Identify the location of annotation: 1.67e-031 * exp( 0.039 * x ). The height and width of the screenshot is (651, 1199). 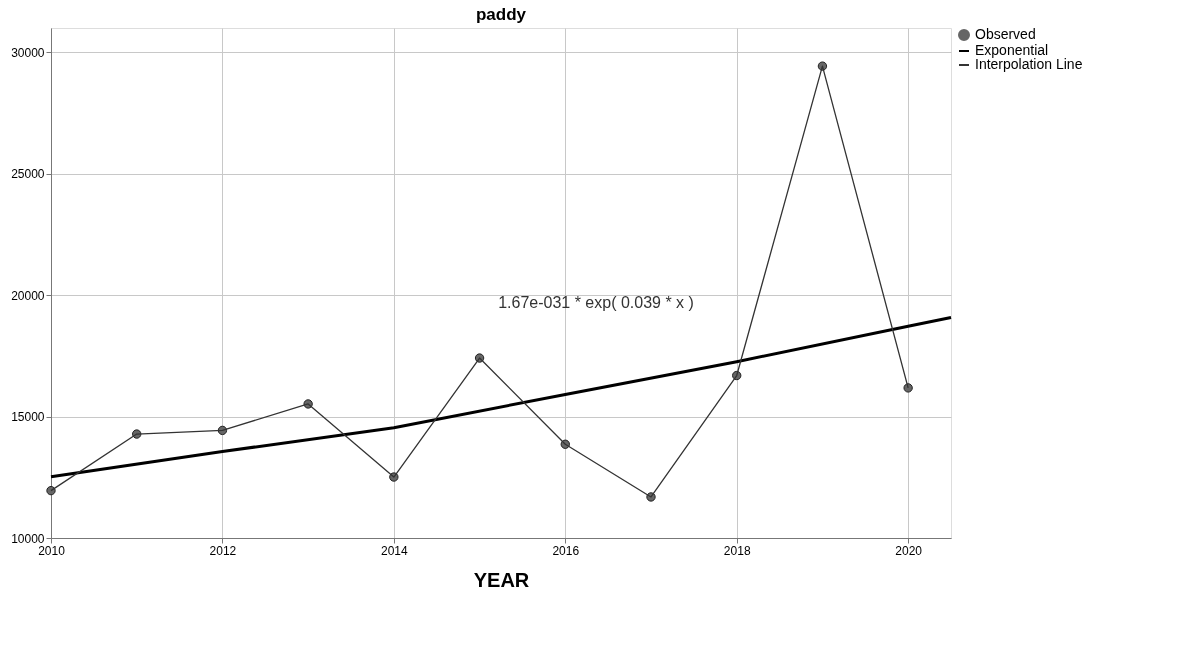
(596, 302).